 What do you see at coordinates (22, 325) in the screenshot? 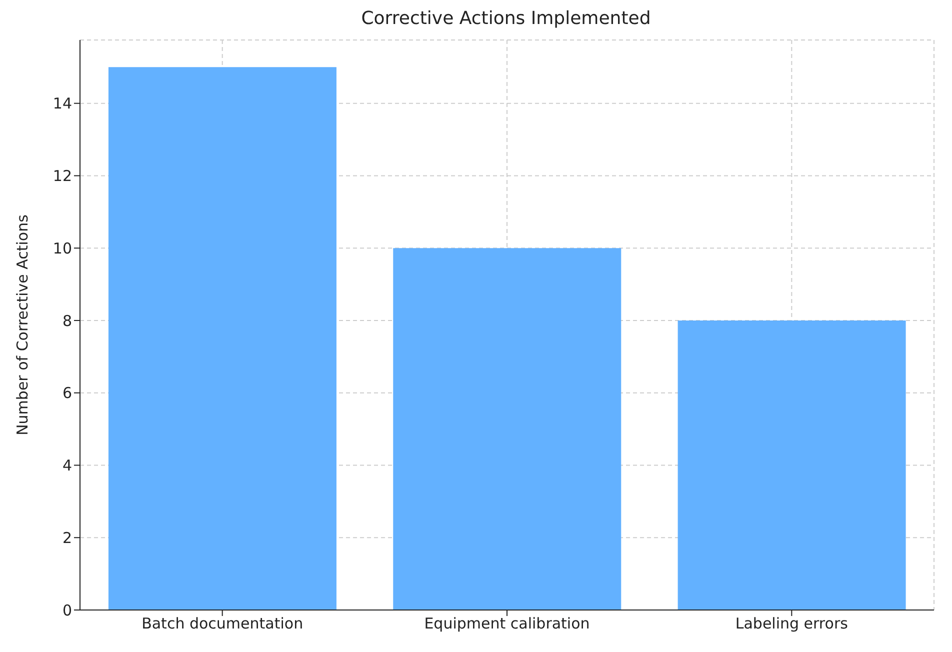
I see `y-axis-title: Number of Corrective Actions` at bounding box center [22, 325].